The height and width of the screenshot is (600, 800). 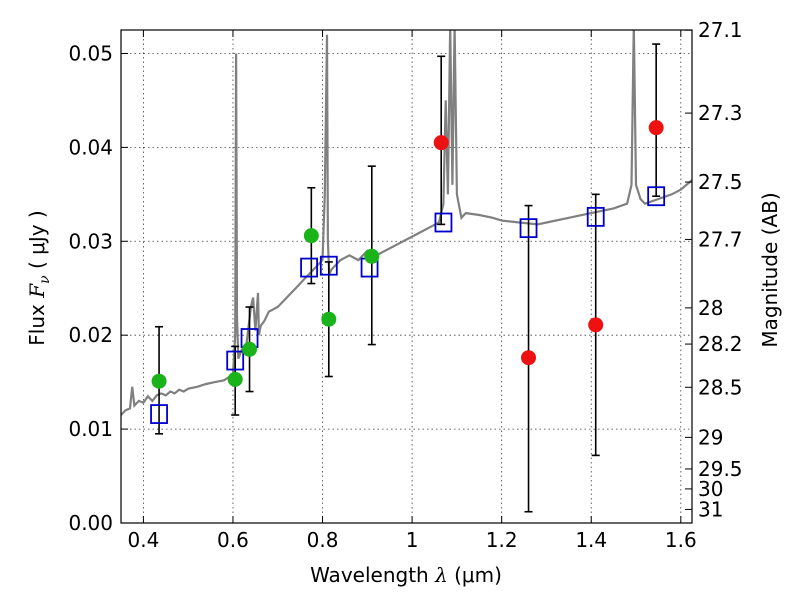 I want to click on x-tick-label: 0.4, so click(x=143, y=540).